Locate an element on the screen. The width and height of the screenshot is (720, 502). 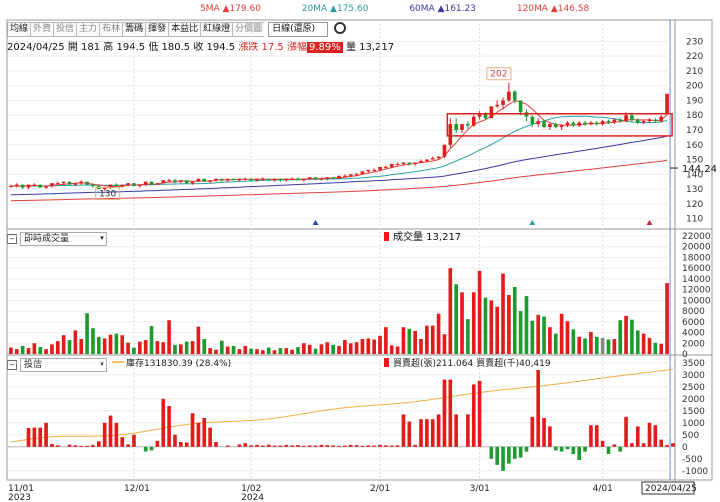
tab-ma: 均線 is located at coordinates (19, 29).